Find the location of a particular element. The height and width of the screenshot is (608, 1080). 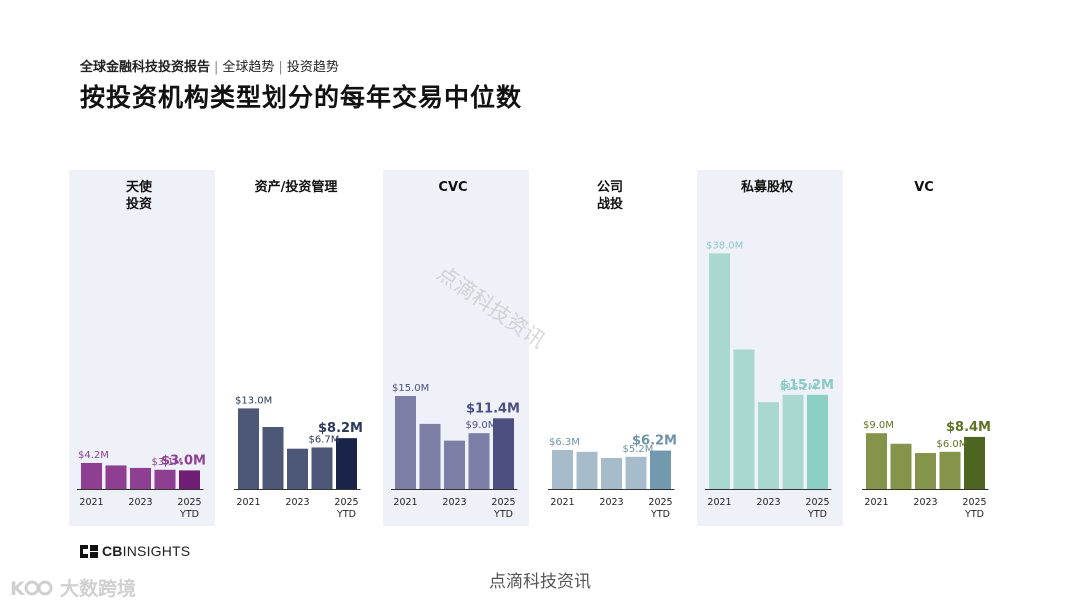

panel-title: 资产/投资管理 is located at coordinates (296, 187).